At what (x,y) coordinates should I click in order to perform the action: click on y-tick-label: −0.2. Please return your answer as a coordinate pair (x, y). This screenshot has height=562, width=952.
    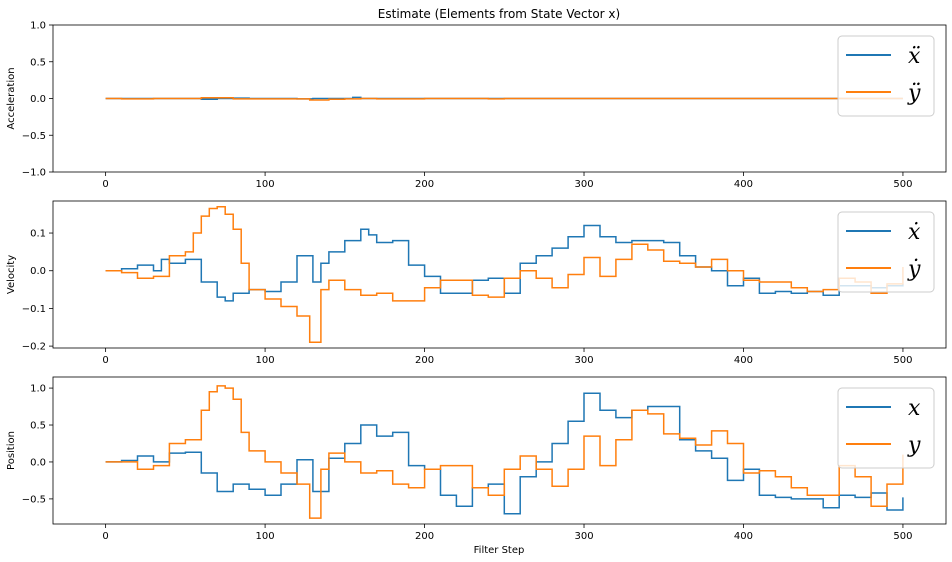
    Looking at the image, I should click on (34, 347).